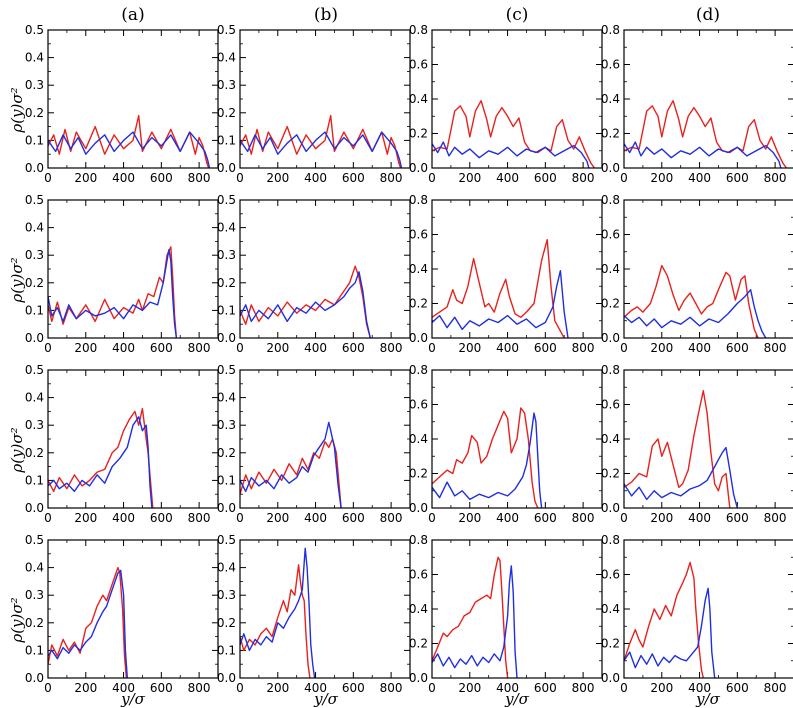 This screenshot has height=708, width=793. I want to click on subplot-r3-d: 0 200 400 600 800 0.0 0.2 0.4 0.6 0.8, so click(697, 444).